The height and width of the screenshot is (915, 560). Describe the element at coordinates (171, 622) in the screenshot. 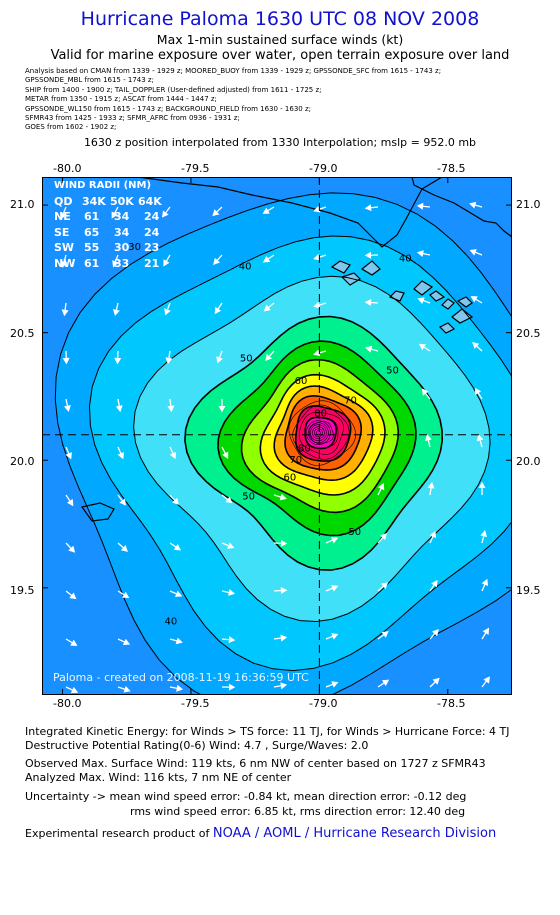

I see `contour-label: 40` at that location.